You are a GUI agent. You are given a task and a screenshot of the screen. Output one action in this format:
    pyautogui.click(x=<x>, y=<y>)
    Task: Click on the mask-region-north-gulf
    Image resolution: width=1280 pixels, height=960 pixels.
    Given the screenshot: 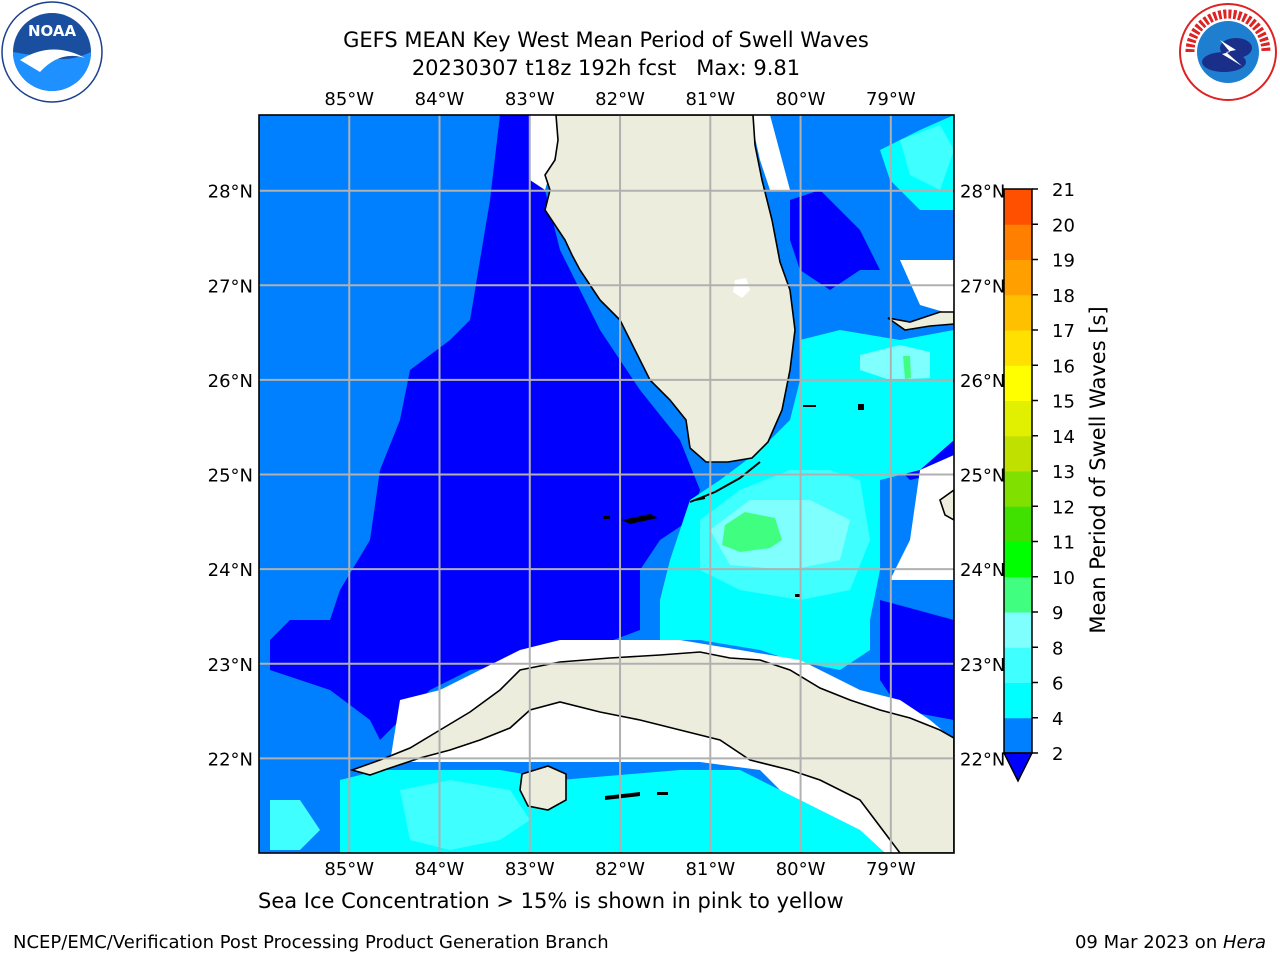 What is the action you would take?
    pyautogui.click(x=545, y=152)
    